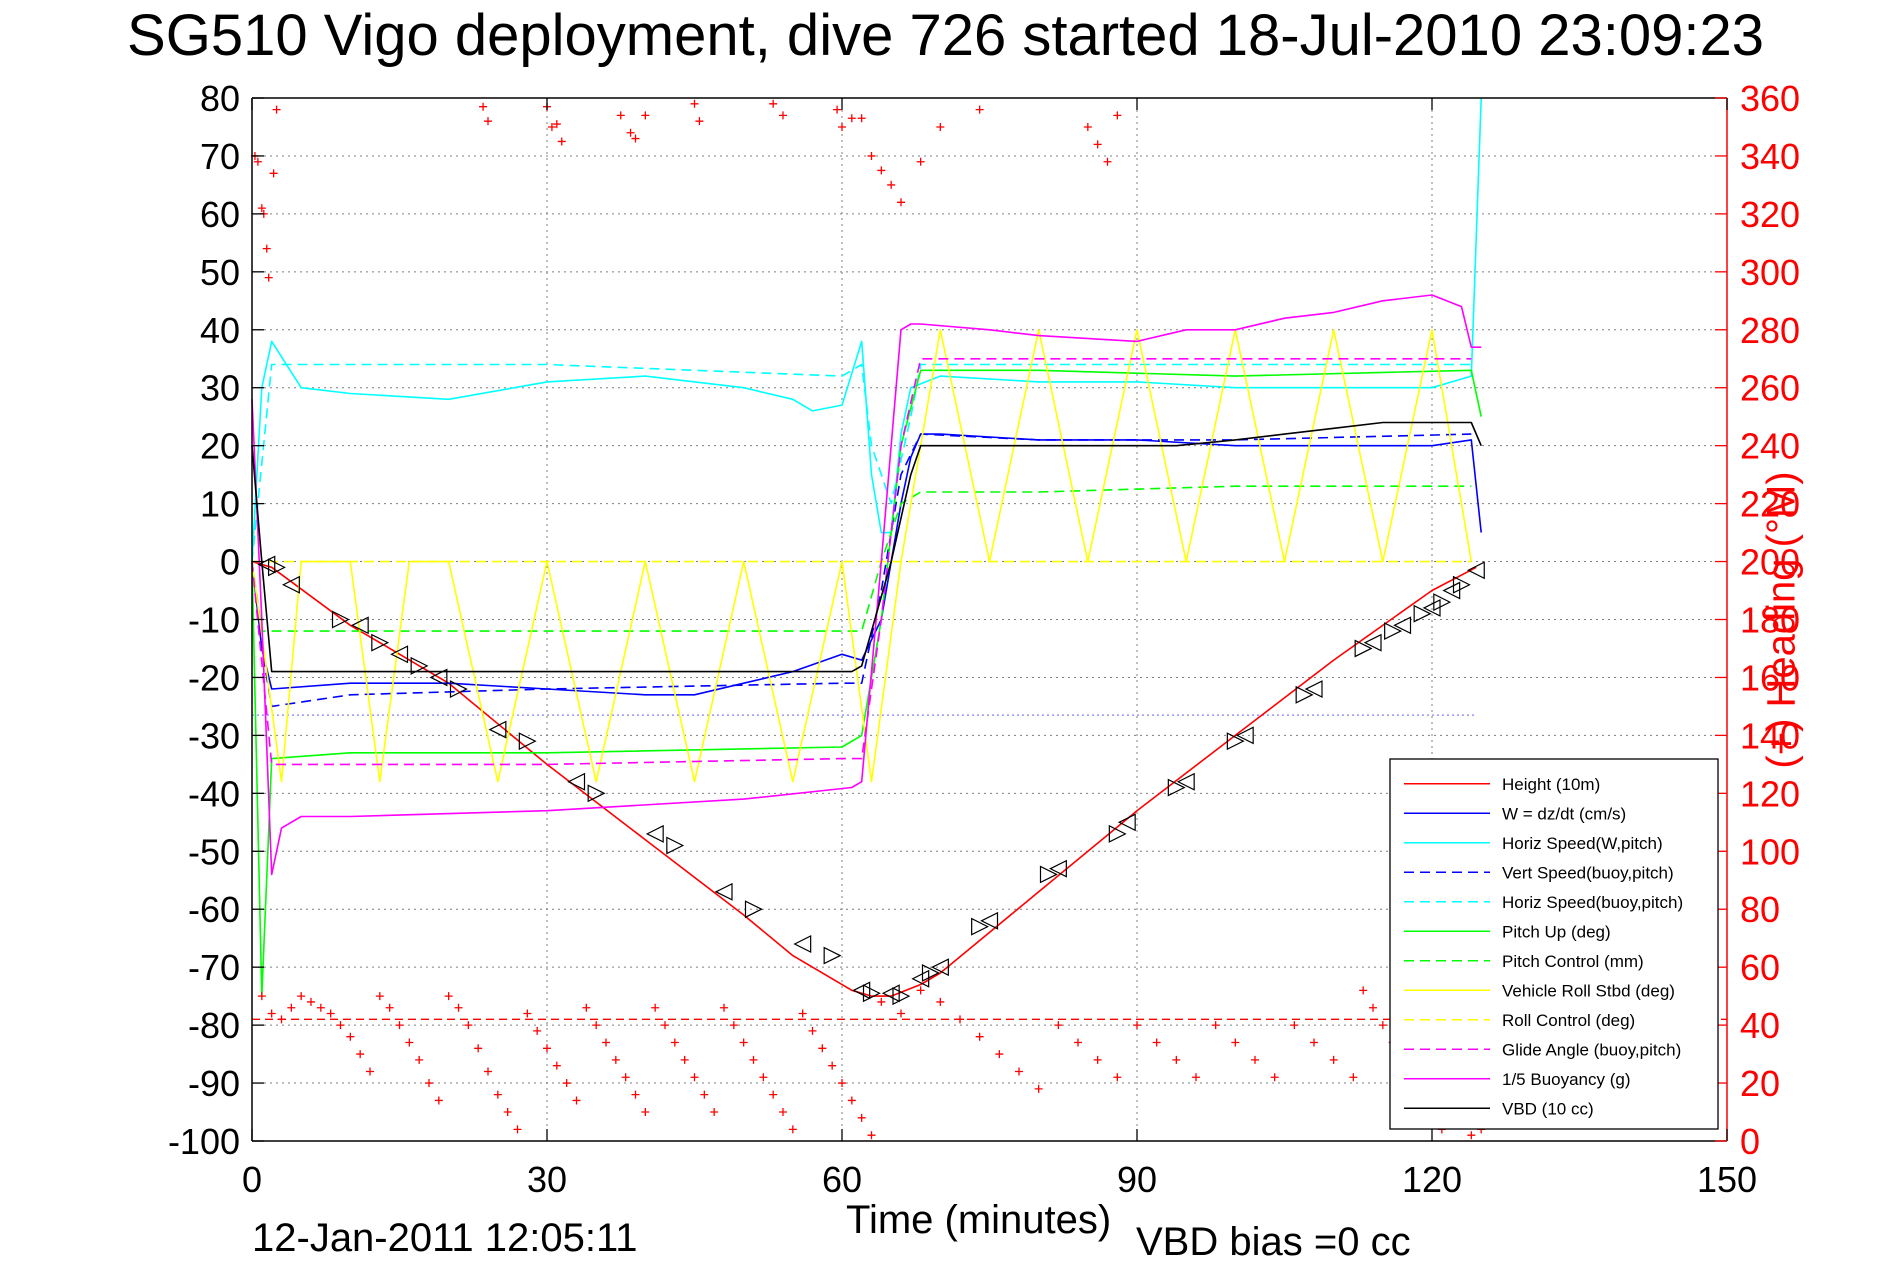 The image size is (1891, 1265). I want to click on y-tick-label: 20, so click(220, 446).